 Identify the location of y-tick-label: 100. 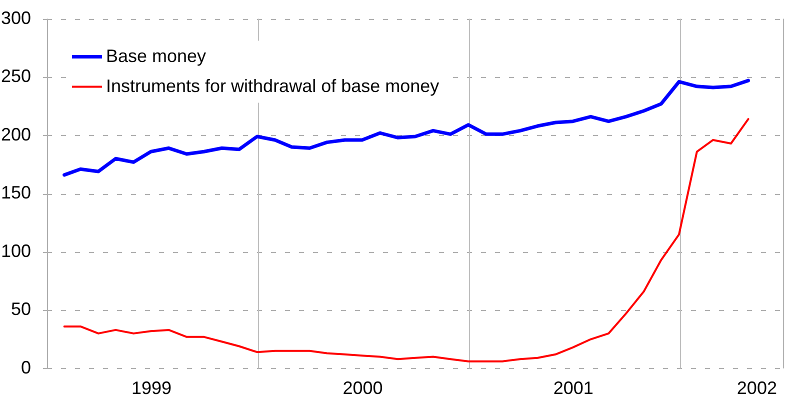
(15, 250).